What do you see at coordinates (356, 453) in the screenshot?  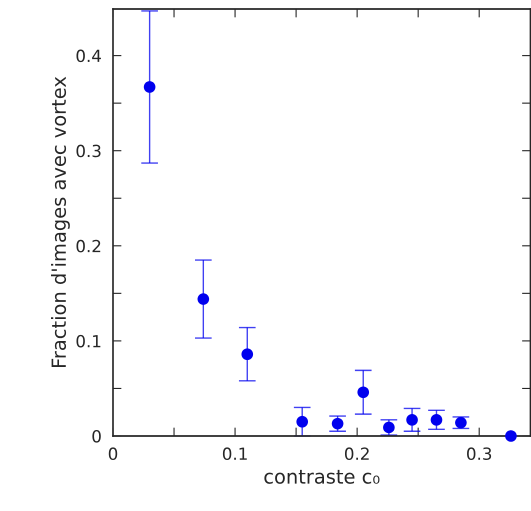 I see `x-tick-label: 0.2` at bounding box center [356, 453].